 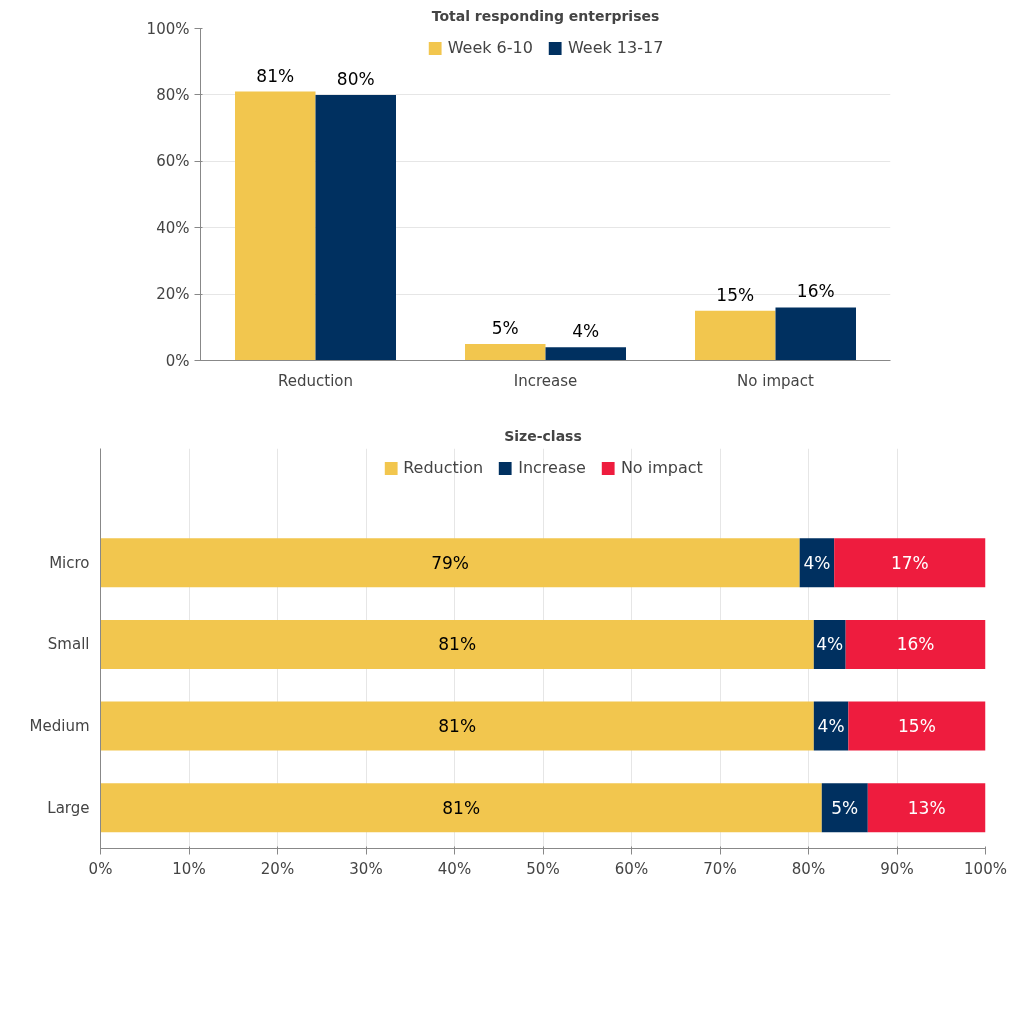 What do you see at coordinates (168, 28) in the screenshot?
I see `y-tick-label: 100%` at bounding box center [168, 28].